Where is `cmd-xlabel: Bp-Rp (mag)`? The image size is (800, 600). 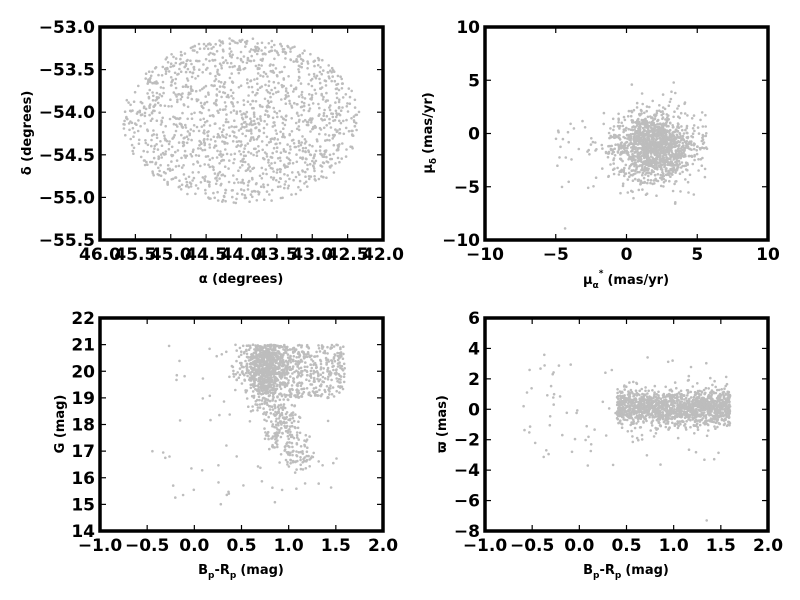
cmd-xlabel: Bp-Rp (mag) is located at coordinates (241, 572).